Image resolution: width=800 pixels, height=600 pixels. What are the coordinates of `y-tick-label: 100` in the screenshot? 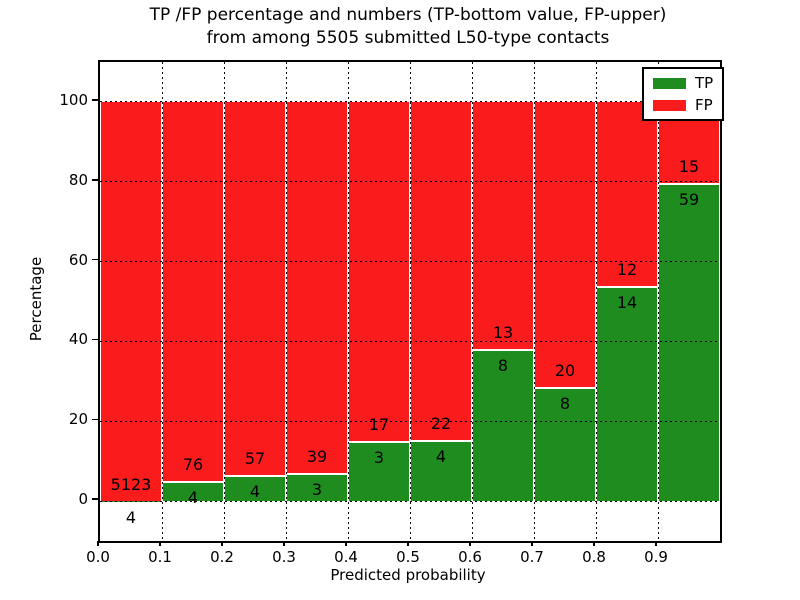 It's located at (73, 99).